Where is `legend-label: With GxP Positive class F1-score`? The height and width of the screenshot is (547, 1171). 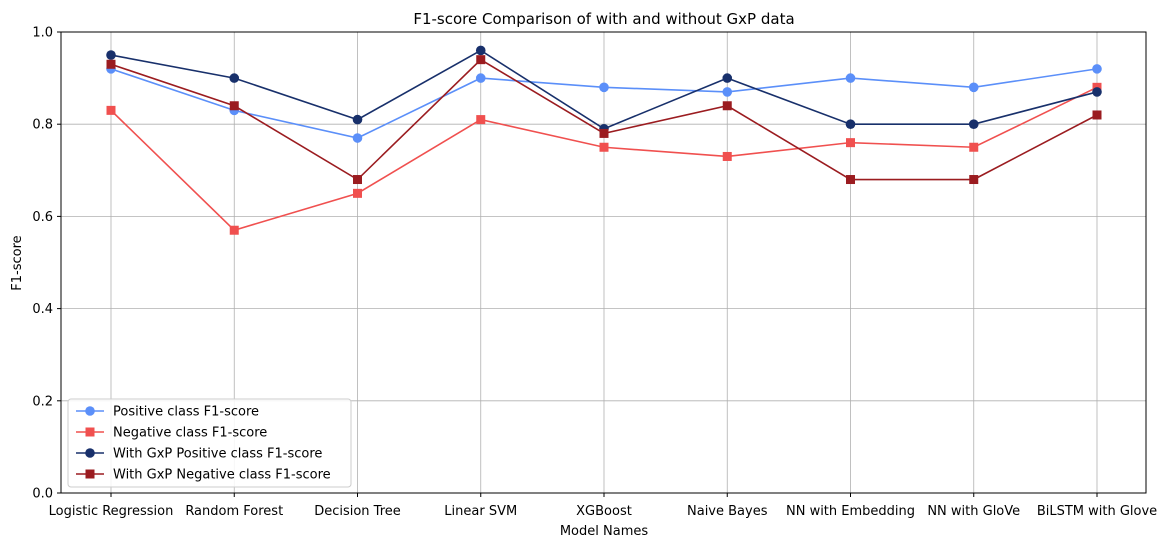 legend-label: With GxP Positive class F1-score is located at coordinates (217, 454).